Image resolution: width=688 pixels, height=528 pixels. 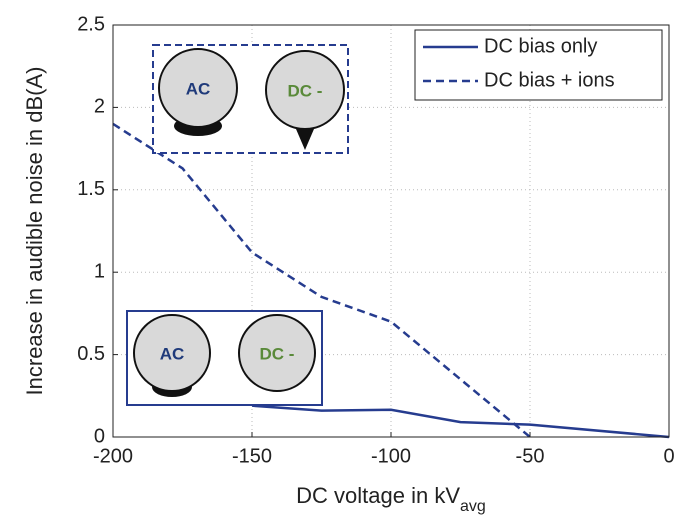 I want to click on y-tick-label: 1, so click(x=99, y=271).